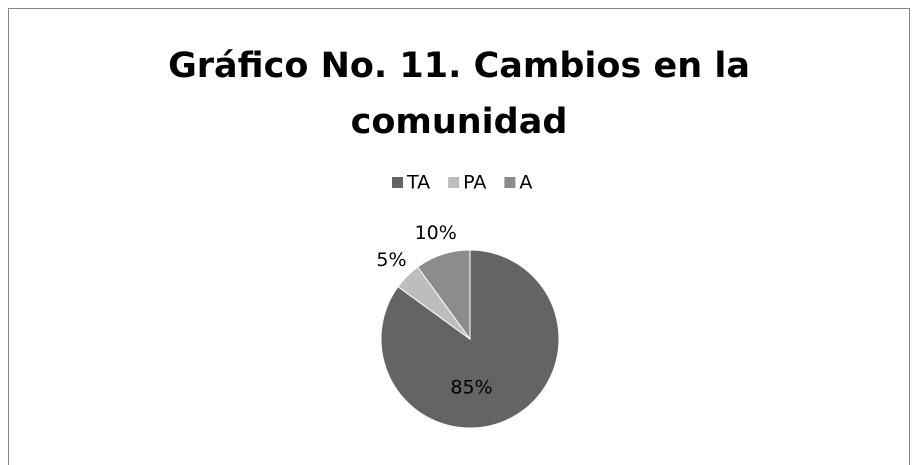  Describe the element at coordinates (443, 295) in the screenshot. I see `pie-slice` at that location.